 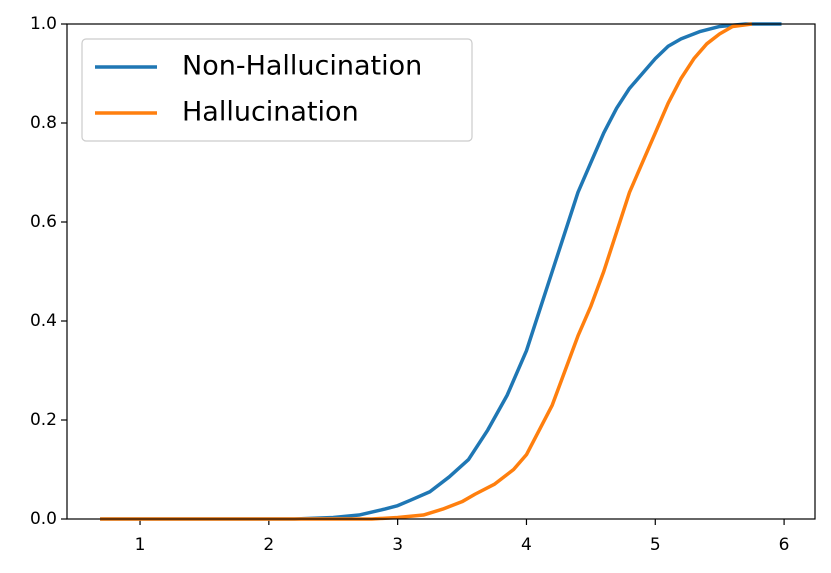 I want to click on y-tick-label: 0.0, so click(x=43, y=519).